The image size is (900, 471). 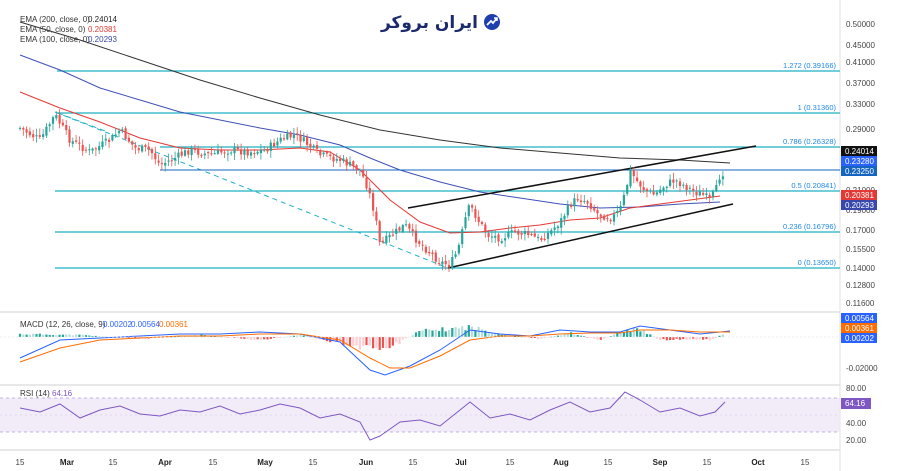 I want to click on time-axis-label: Sep, so click(x=660, y=462).